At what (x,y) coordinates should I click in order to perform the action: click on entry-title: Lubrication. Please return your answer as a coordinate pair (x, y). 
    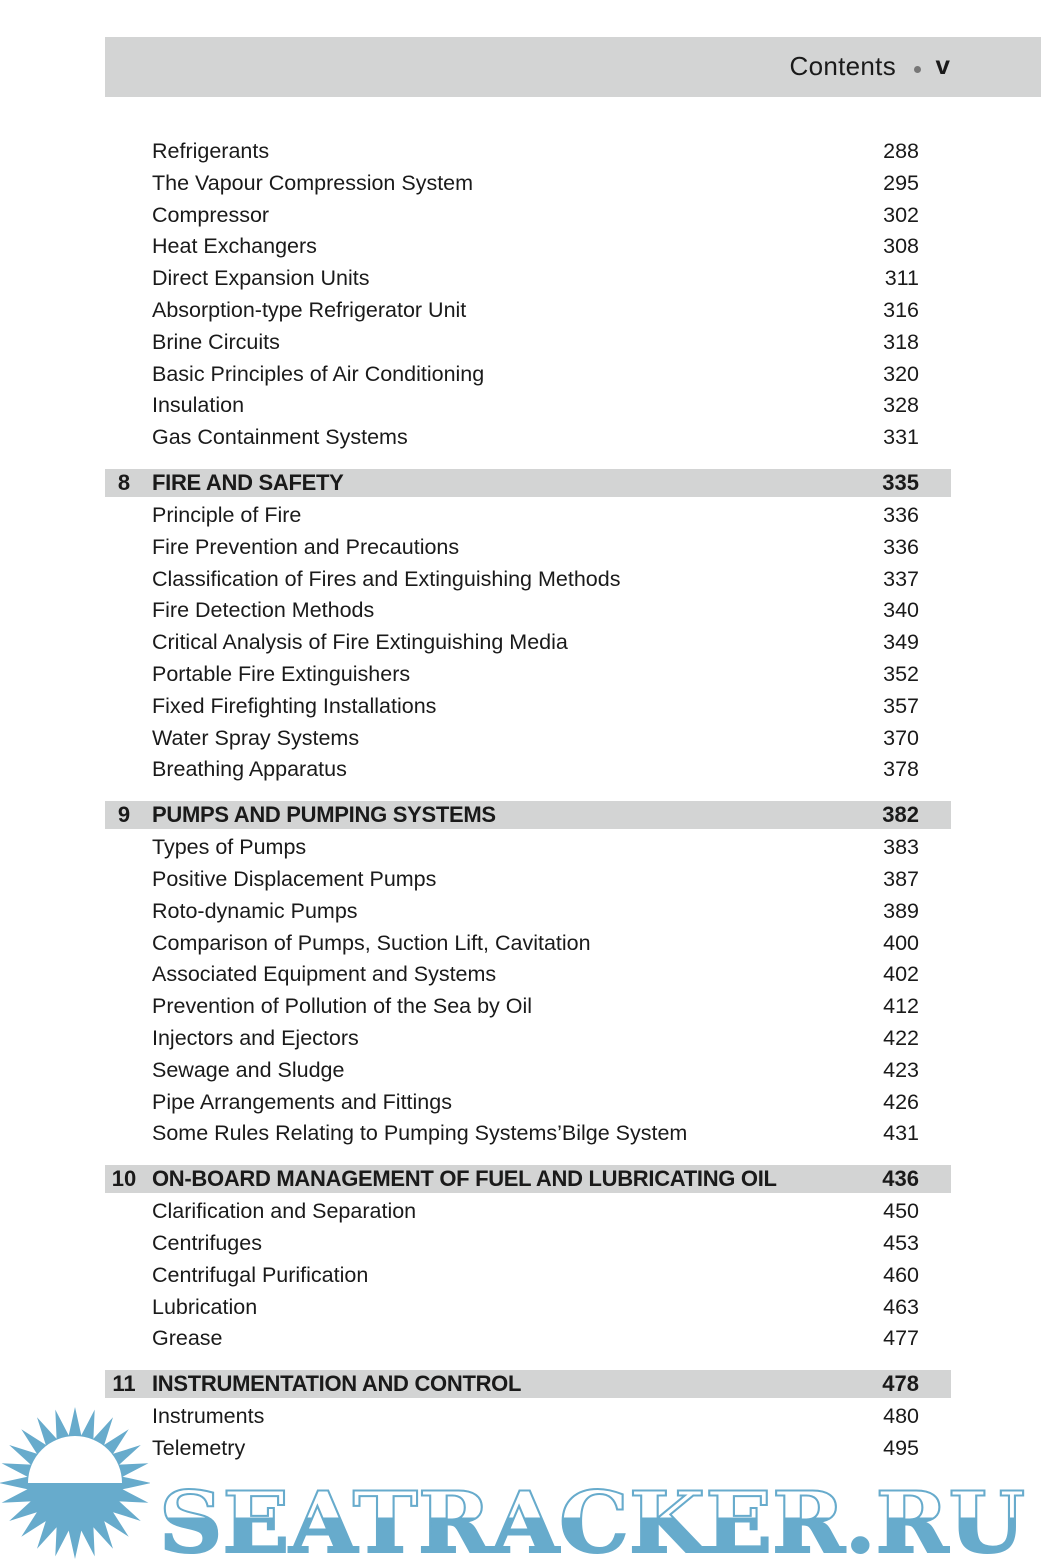
    Looking at the image, I should click on (205, 1306).